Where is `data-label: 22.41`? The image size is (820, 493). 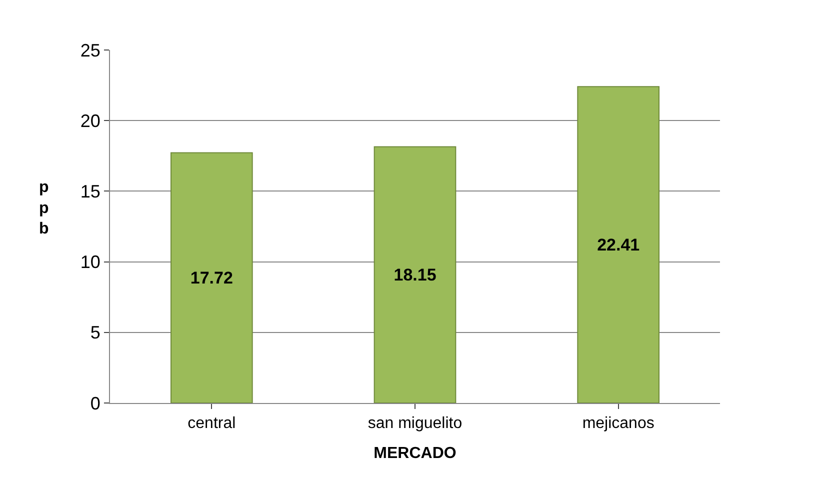
data-label: 22.41 is located at coordinates (618, 244).